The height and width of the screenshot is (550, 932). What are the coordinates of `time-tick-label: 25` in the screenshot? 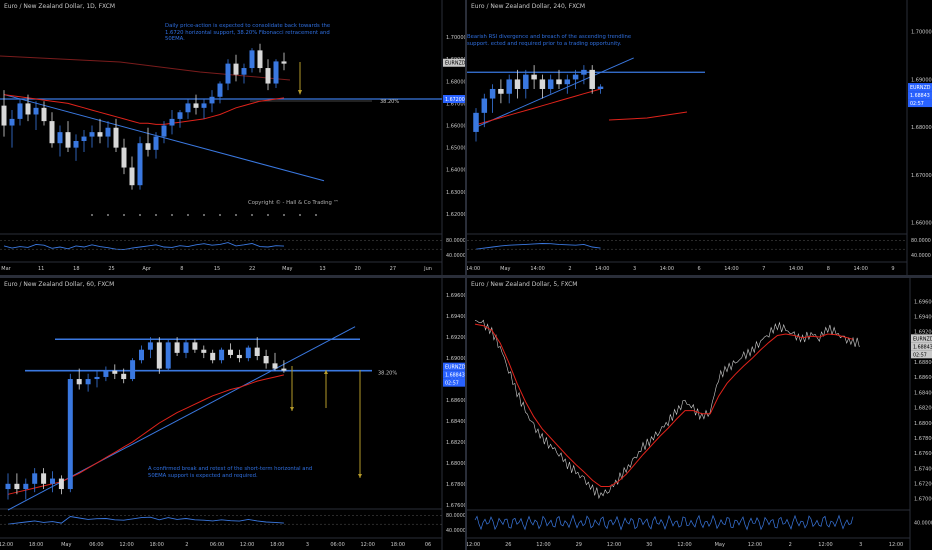 It's located at (111, 269).